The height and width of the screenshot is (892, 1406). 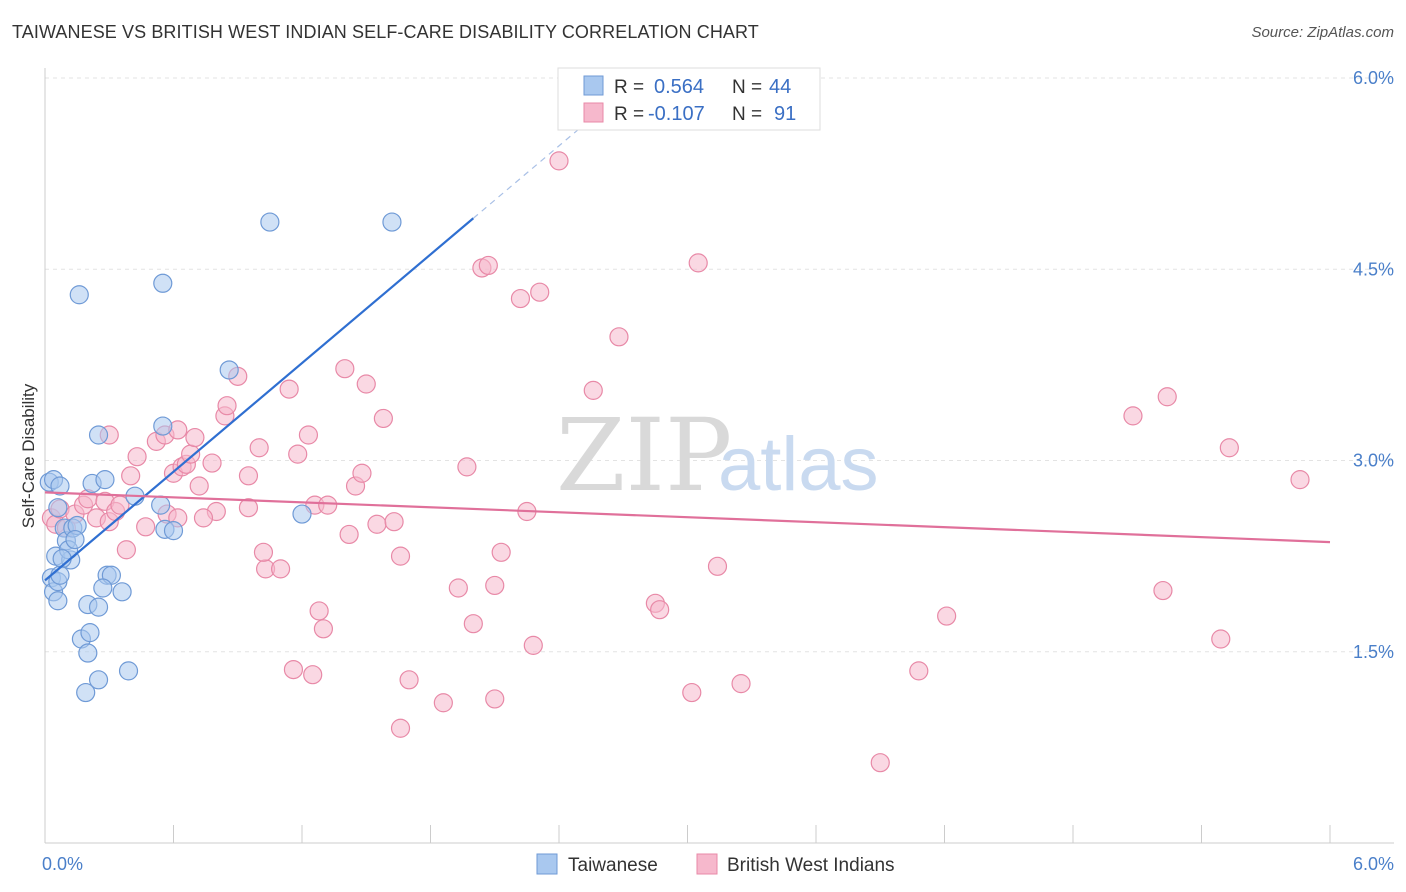 I want to click on y-tick-label-1: 3.0%, so click(x=1373, y=461).